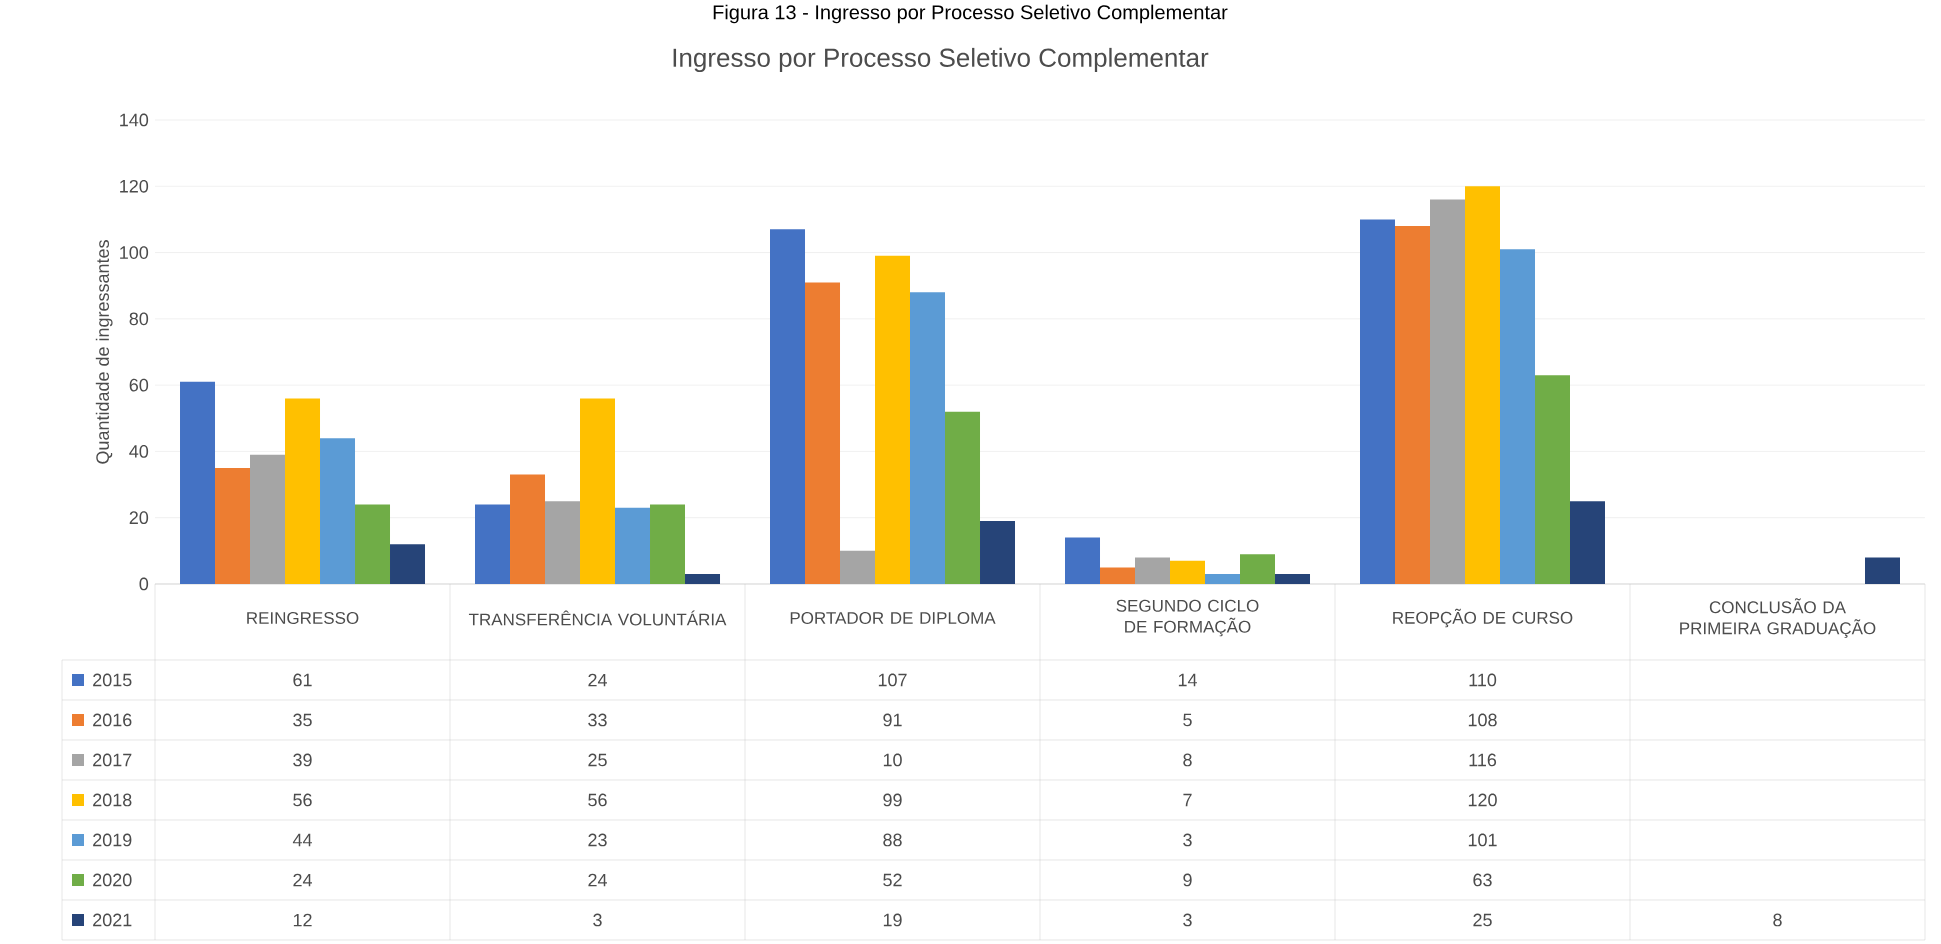 The width and height of the screenshot is (1941, 944). I want to click on data-label: 91, so click(892, 720).